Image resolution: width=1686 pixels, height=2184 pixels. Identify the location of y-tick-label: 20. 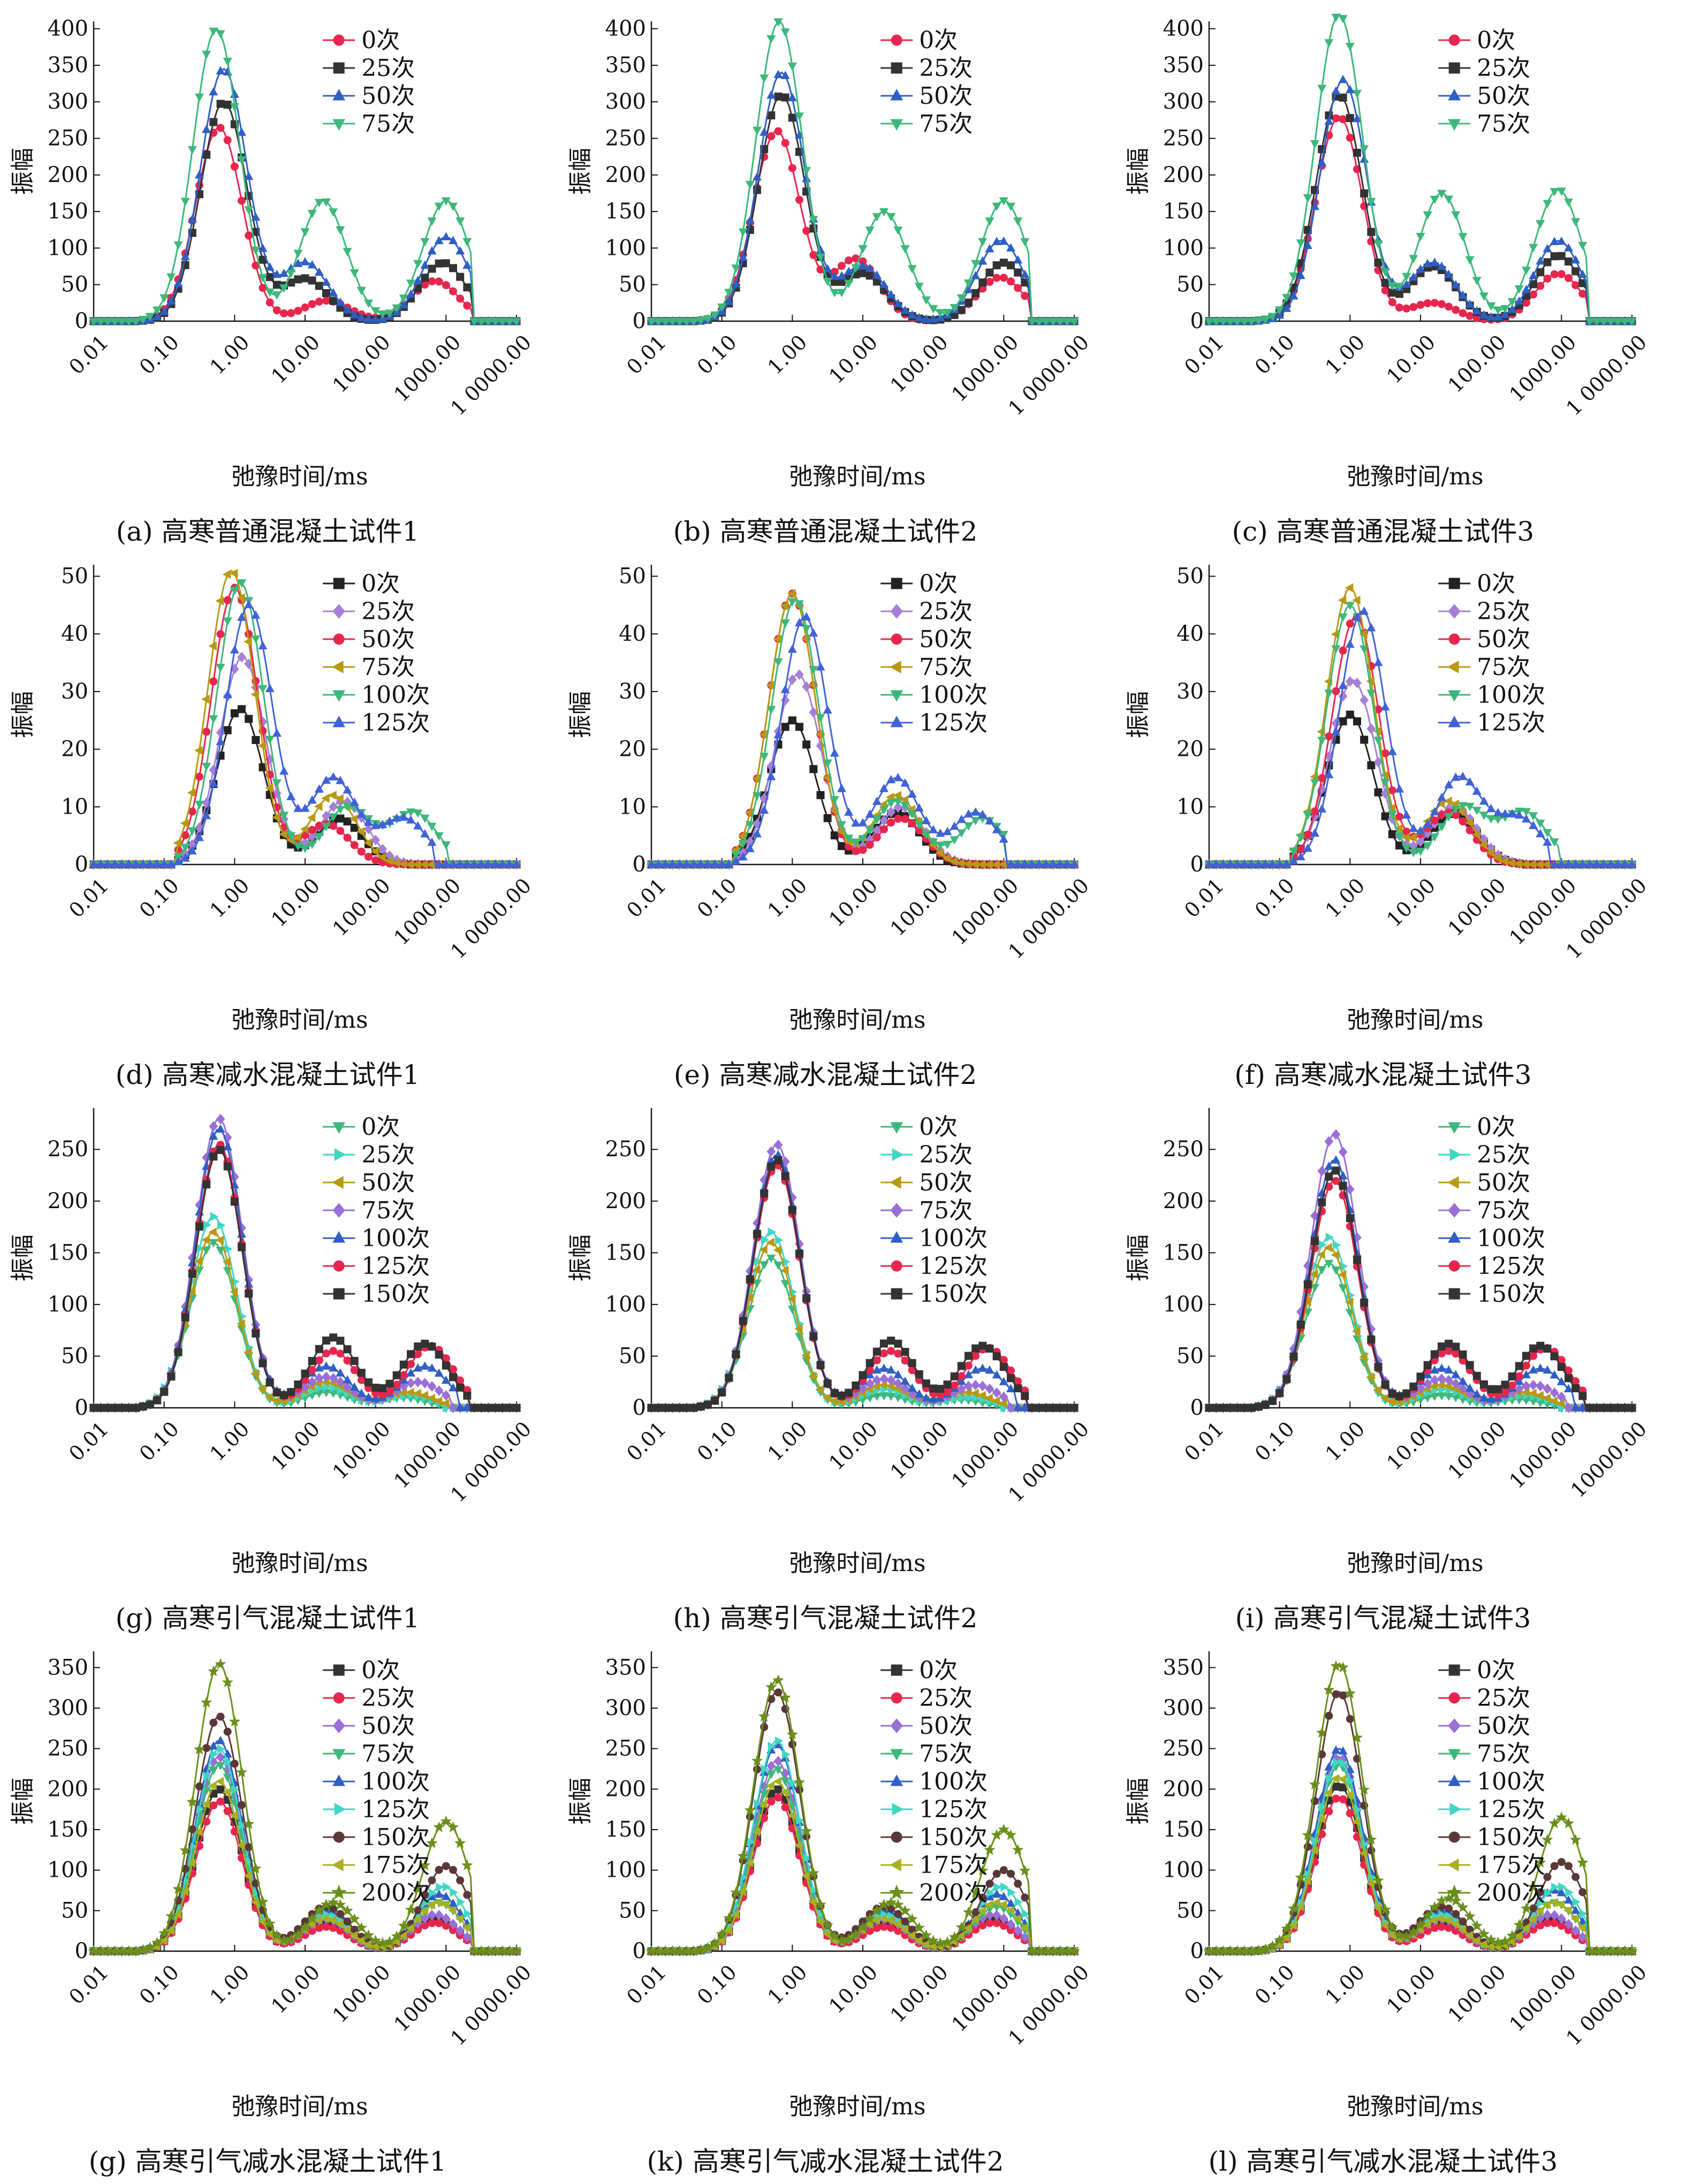
(632, 749).